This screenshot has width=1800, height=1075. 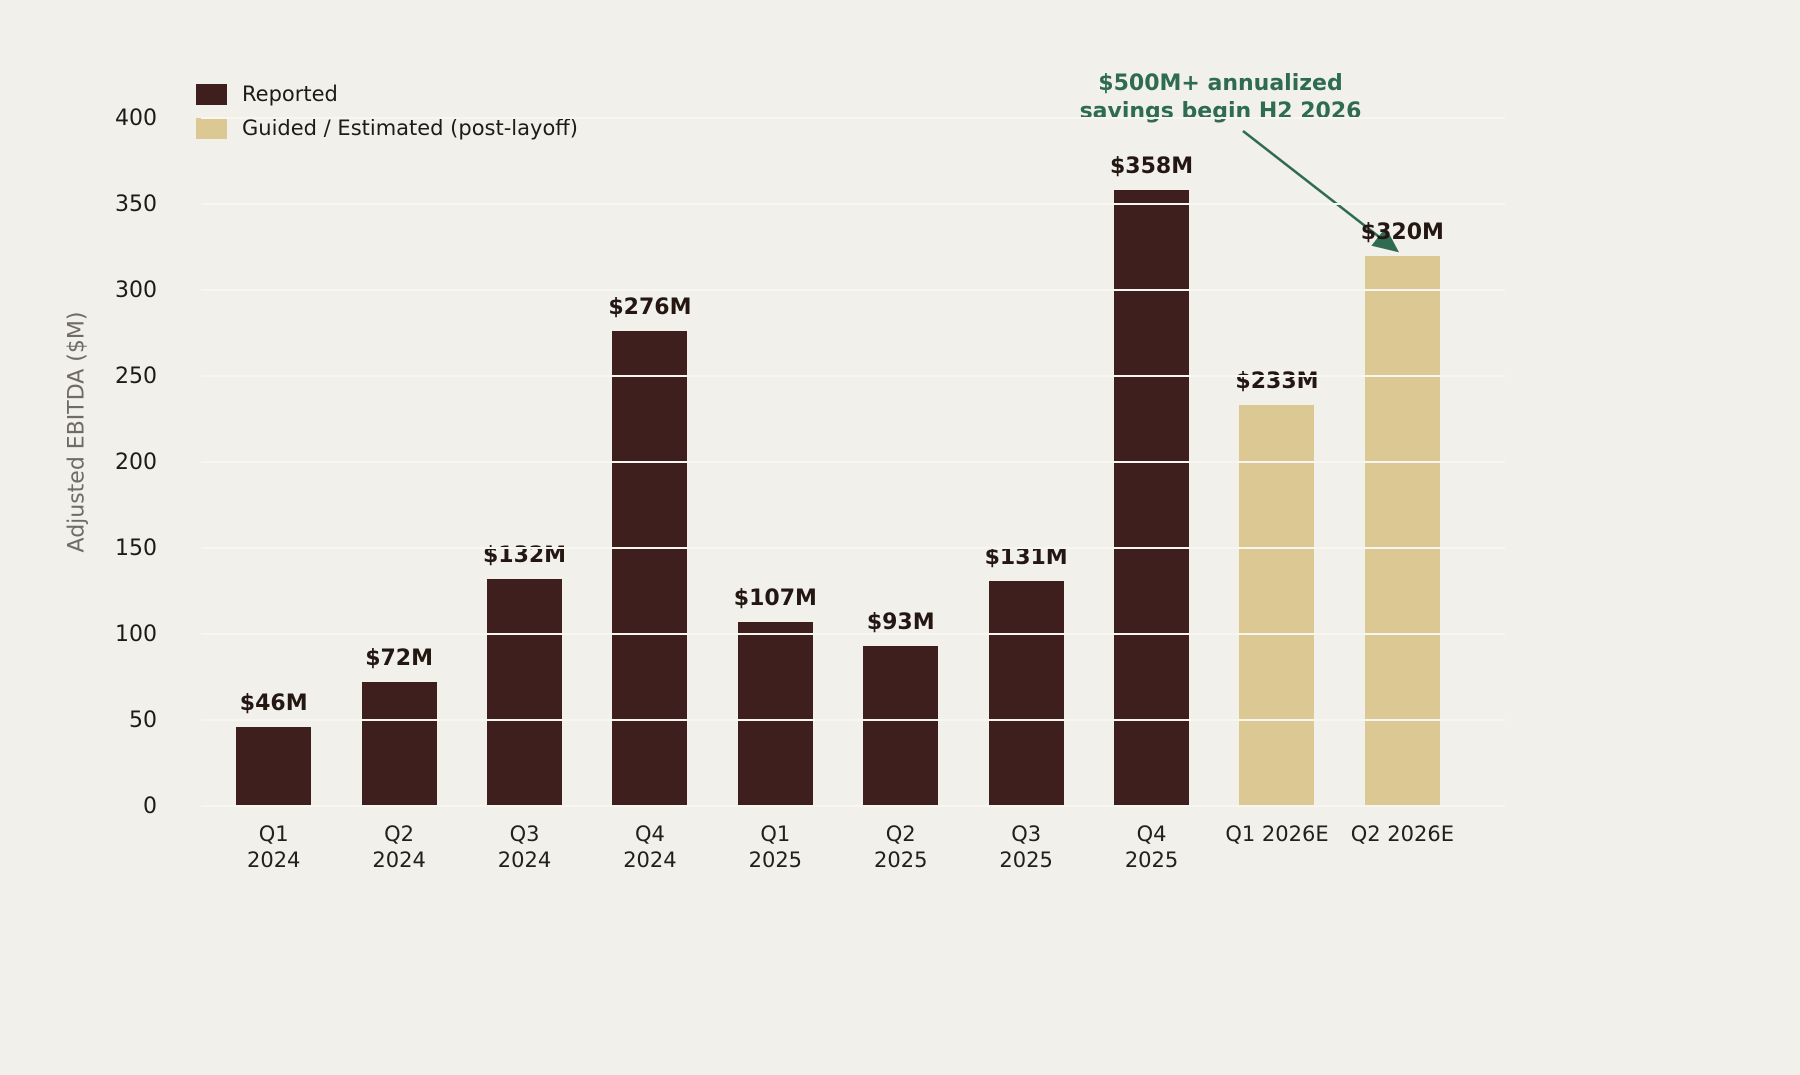 What do you see at coordinates (1025, 495) in the screenshot?
I see `bar-group-q3-2025: $131M Q3 2025` at bounding box center [1025, 495].